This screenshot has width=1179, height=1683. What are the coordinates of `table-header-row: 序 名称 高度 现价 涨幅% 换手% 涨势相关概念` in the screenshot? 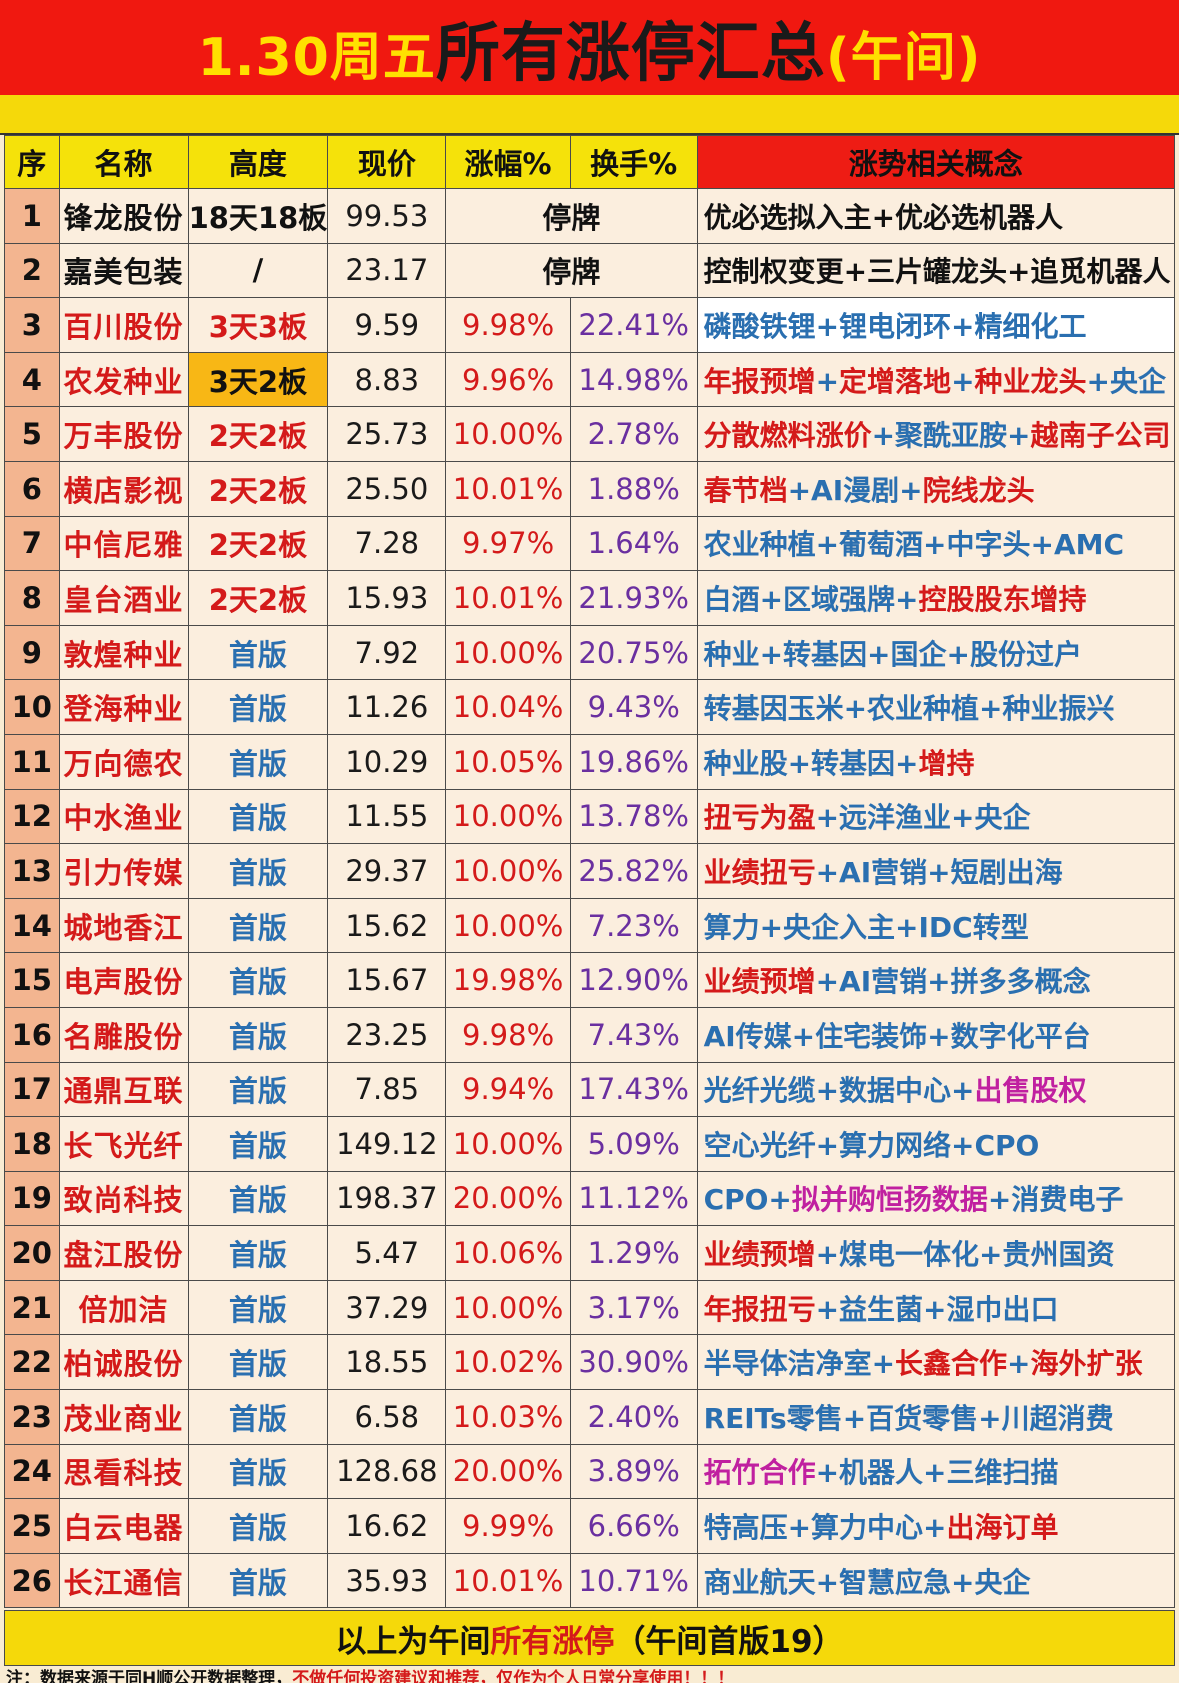 It's located at (590, 162).